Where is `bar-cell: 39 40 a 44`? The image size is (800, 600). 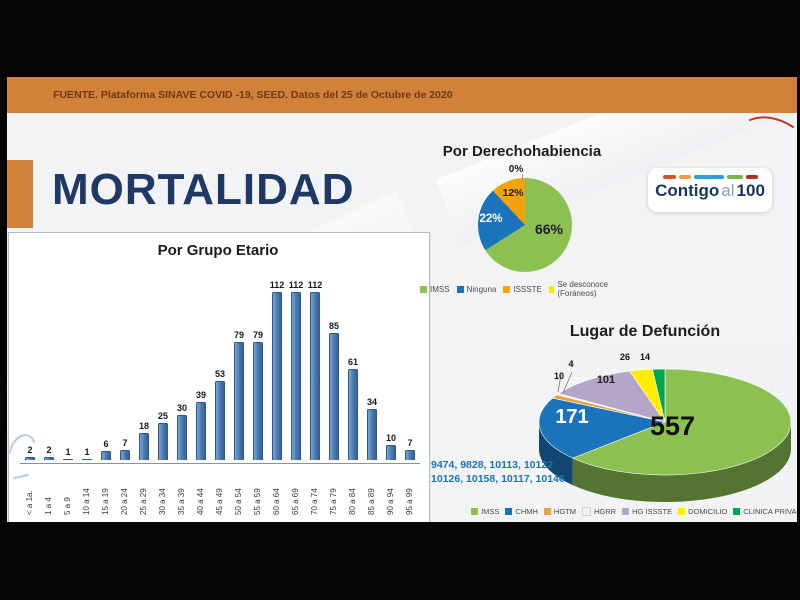 bar-cell: 39 40 a 44 is located at coordinates (201, 396).